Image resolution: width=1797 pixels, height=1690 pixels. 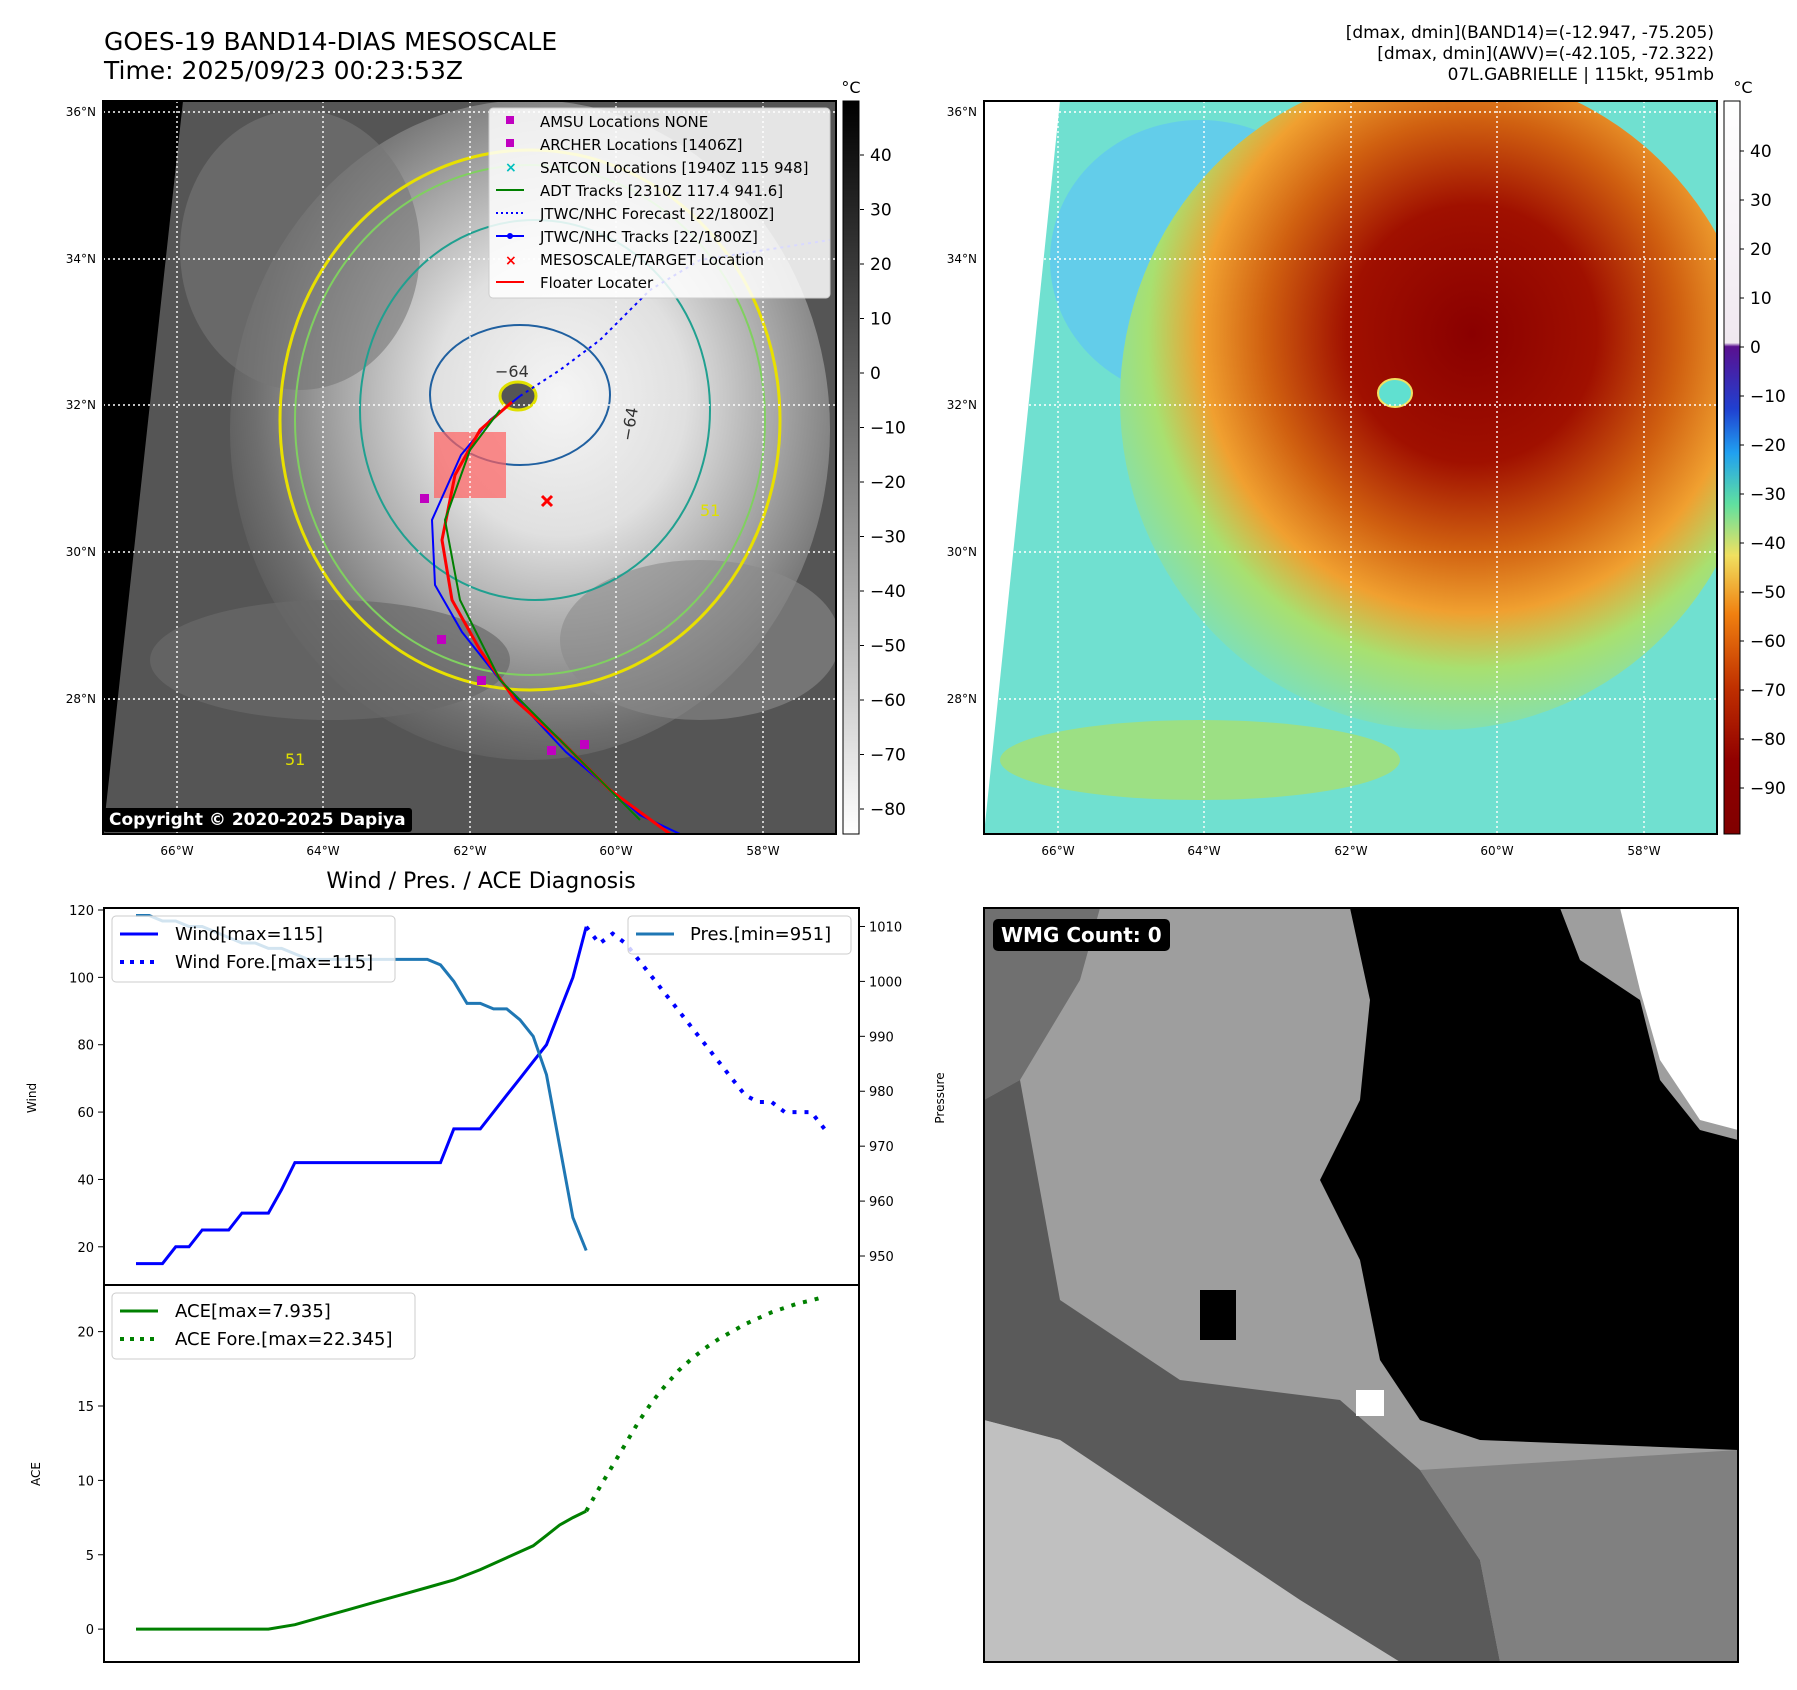 What do you see at coordinates (90, 1630) in the screenshot?
I see `ace-axis-tick-label: 0` at bounding box center [90, 1630].